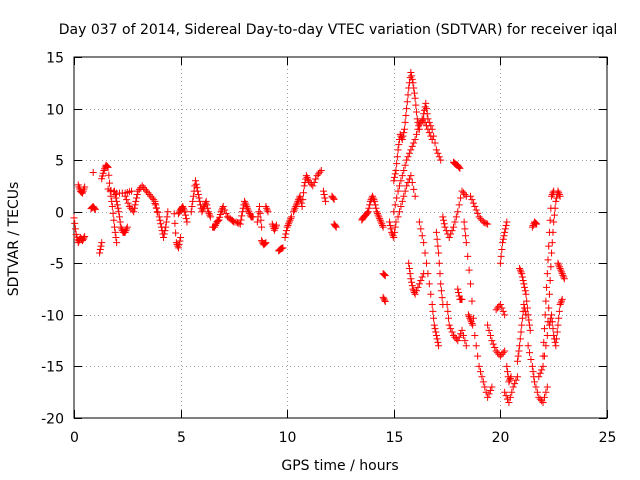  Describe the element at coordinates (608, 438) in the screenshot. I see `x-tick-label: 25` at that location.